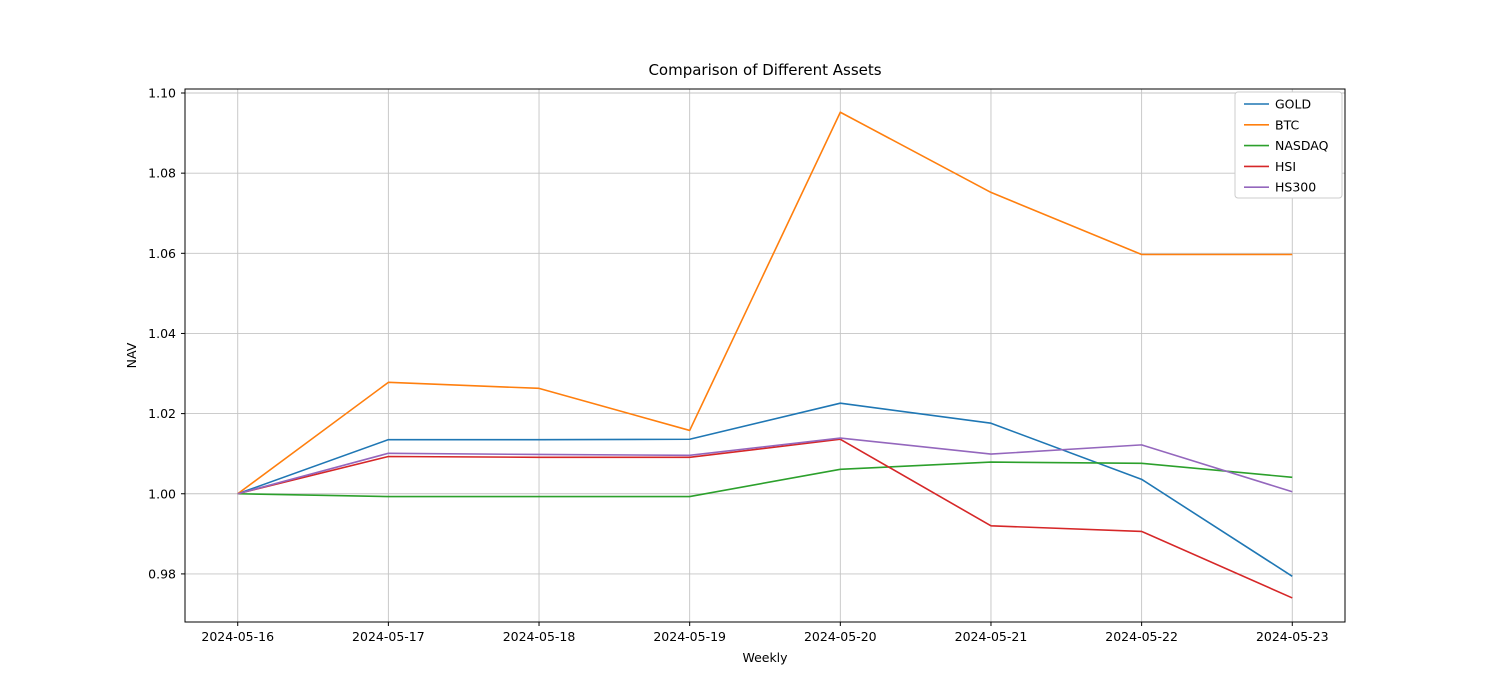 Image resolution: width=1500 pixels, height=700 pixels. I want to click on series-line-hs300, so click(765, 466).